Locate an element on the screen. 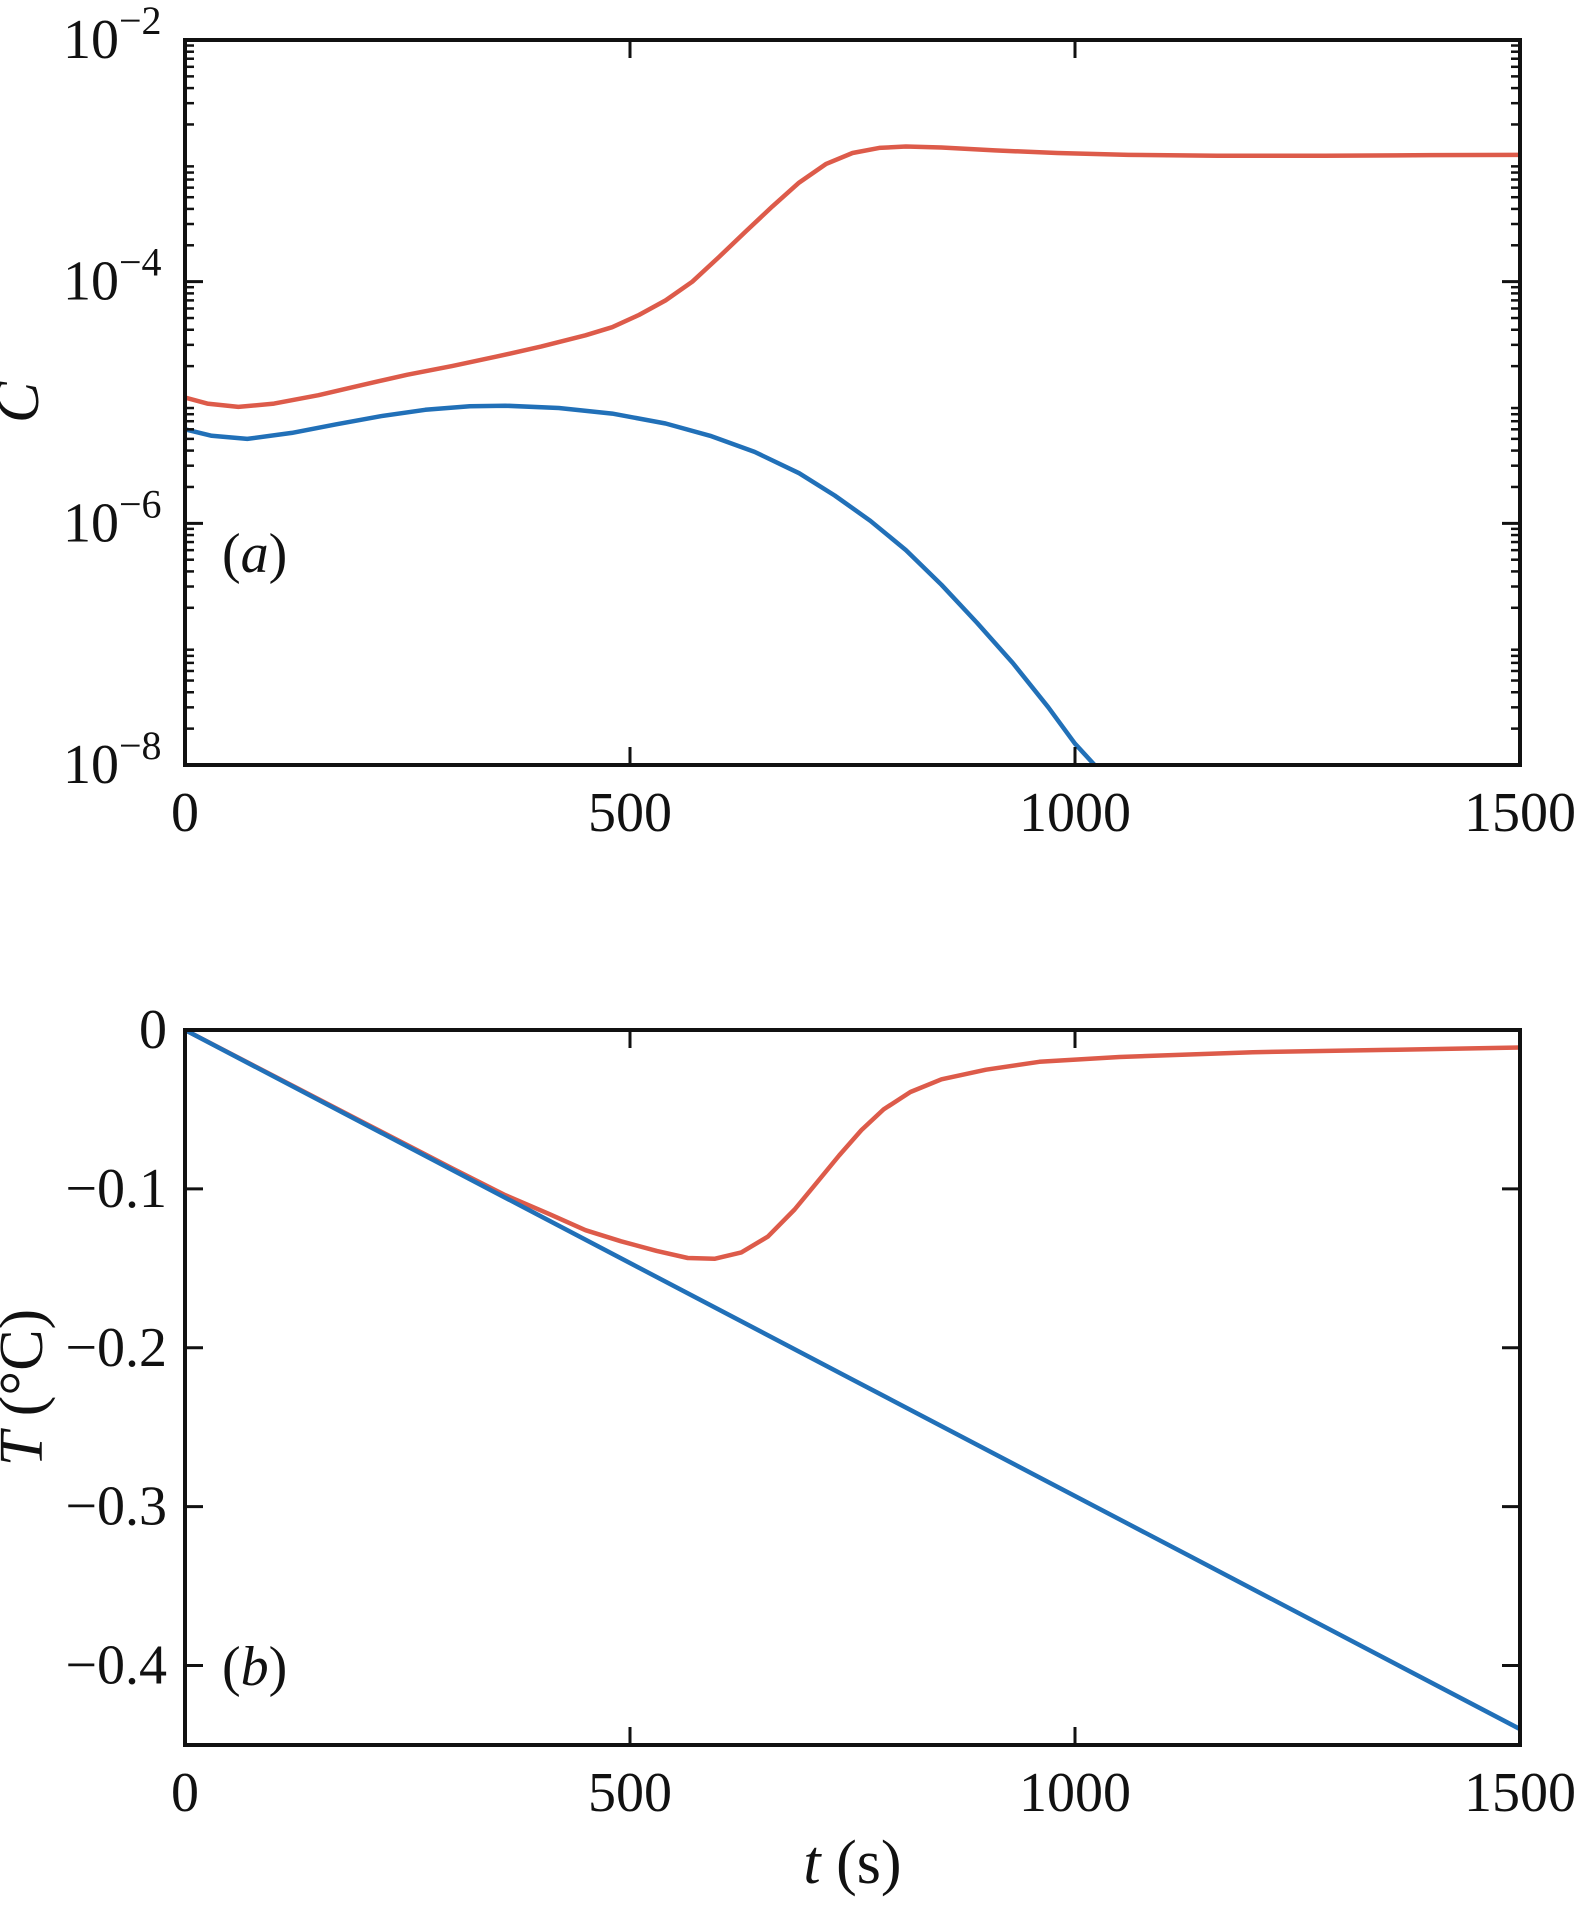 The width and height of the screenshot is (1583, 1927). y-axis-label-b: T (°C) is located at coordinates (28, 1387).